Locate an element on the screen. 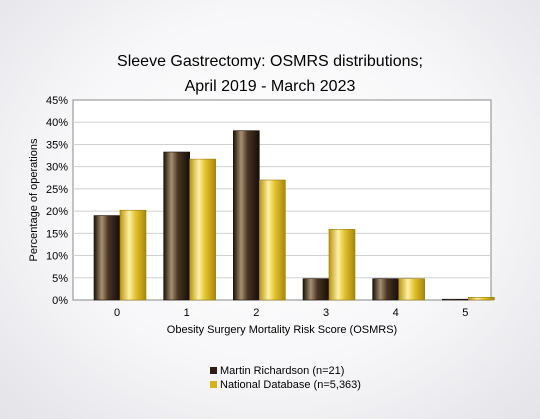 Image resolution: width=540 pixels, height=419 pixels. y-tick-label: 20% is located at coordinates (57, 212).